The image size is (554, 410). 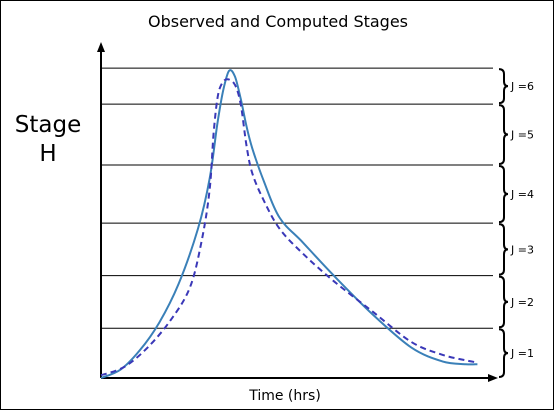 What do you see at coordinates (522, 302) in the screenshot?
I see `band-label: J =2` at bounding box center [522, 302].